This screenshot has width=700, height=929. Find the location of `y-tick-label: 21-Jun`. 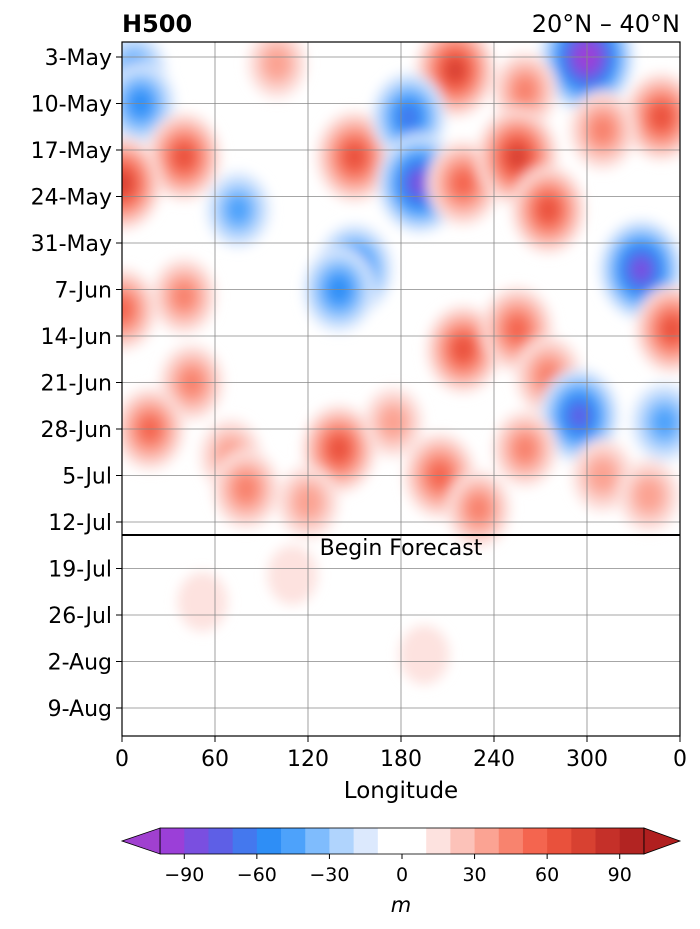

y-tick-label: 21-Jun is located at coordinates (76, 384).